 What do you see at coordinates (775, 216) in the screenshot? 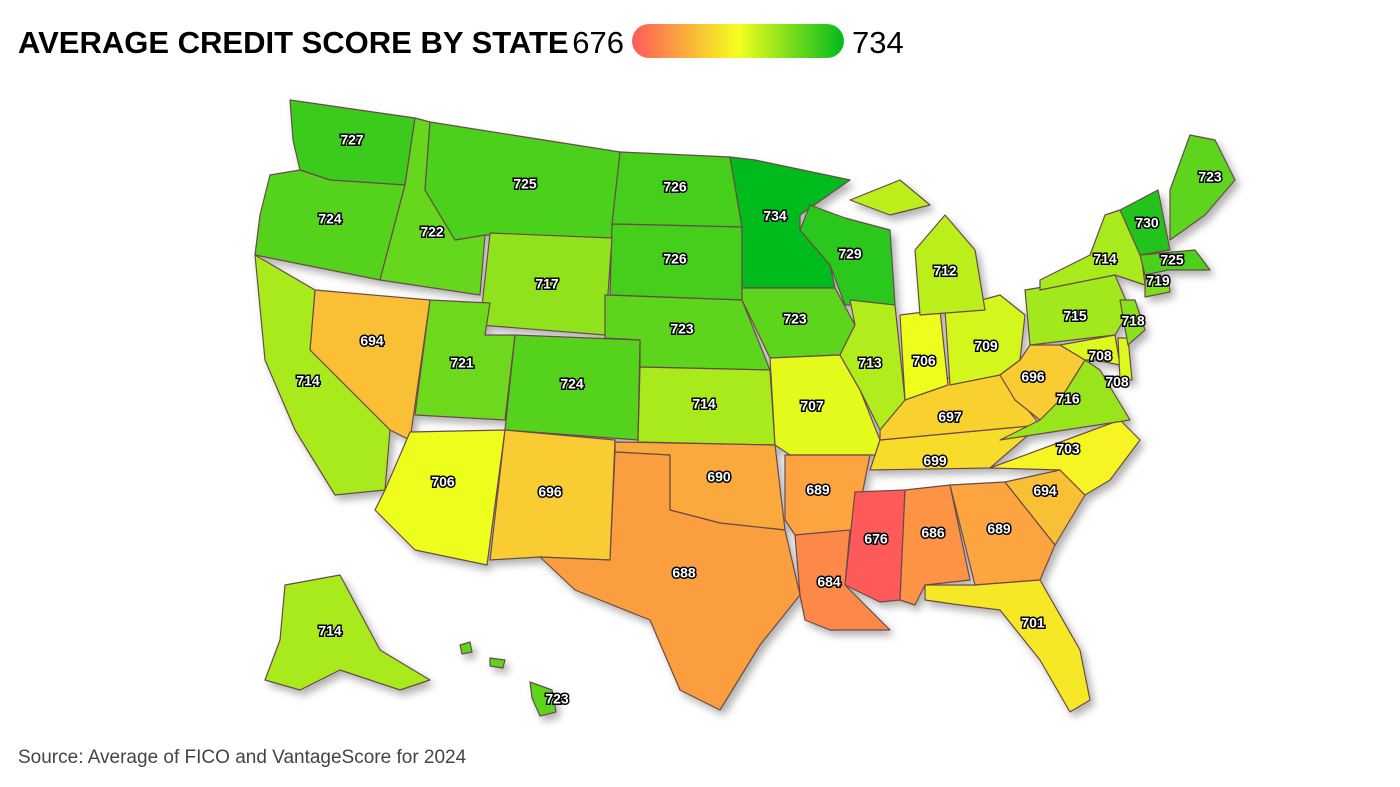
I see `value-label: 734` at bounding box center [775, 216].